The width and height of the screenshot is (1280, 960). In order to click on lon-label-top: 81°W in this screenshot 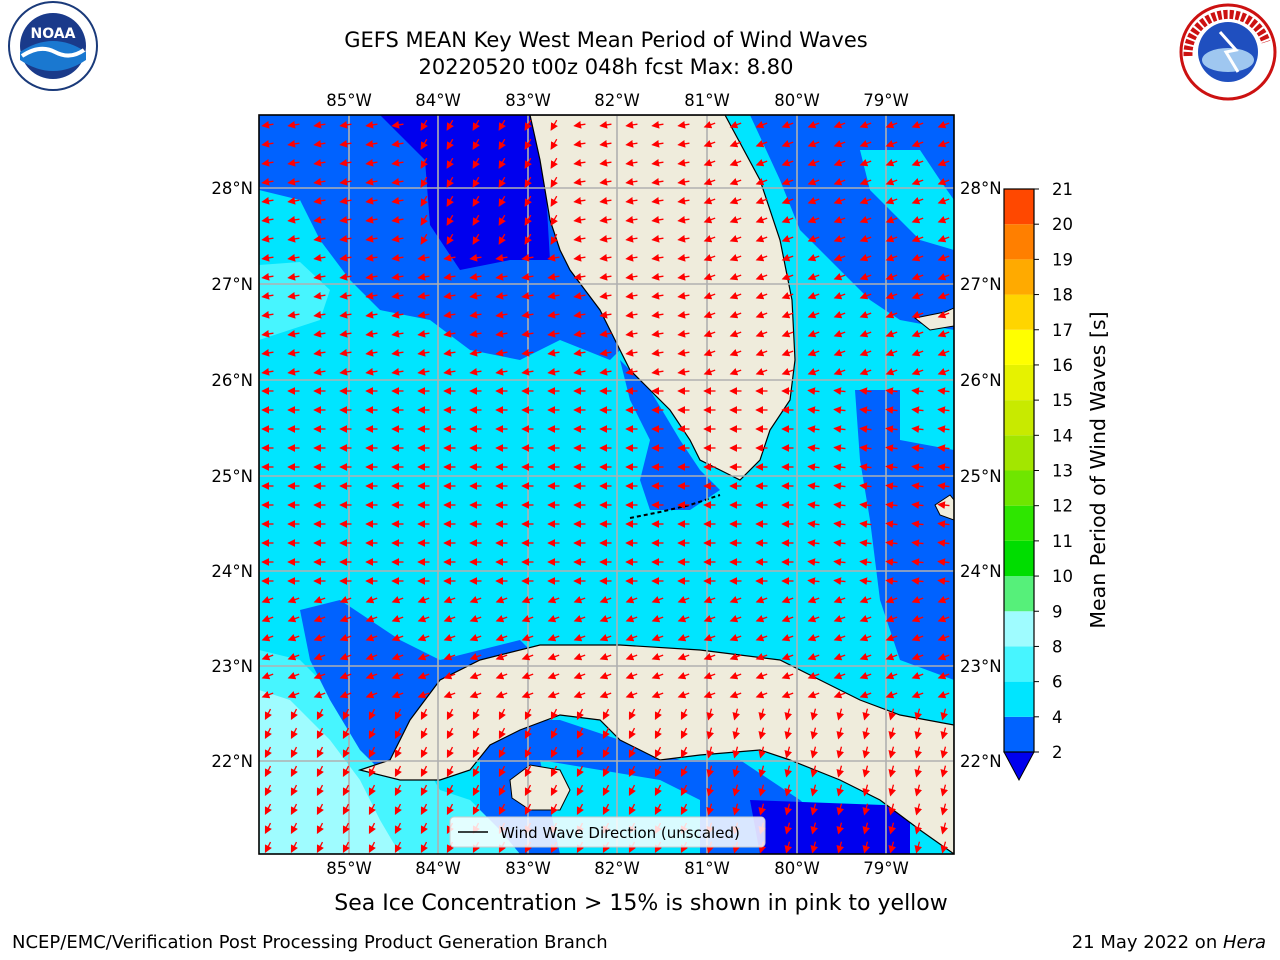, I will do `click(707, 100)`.